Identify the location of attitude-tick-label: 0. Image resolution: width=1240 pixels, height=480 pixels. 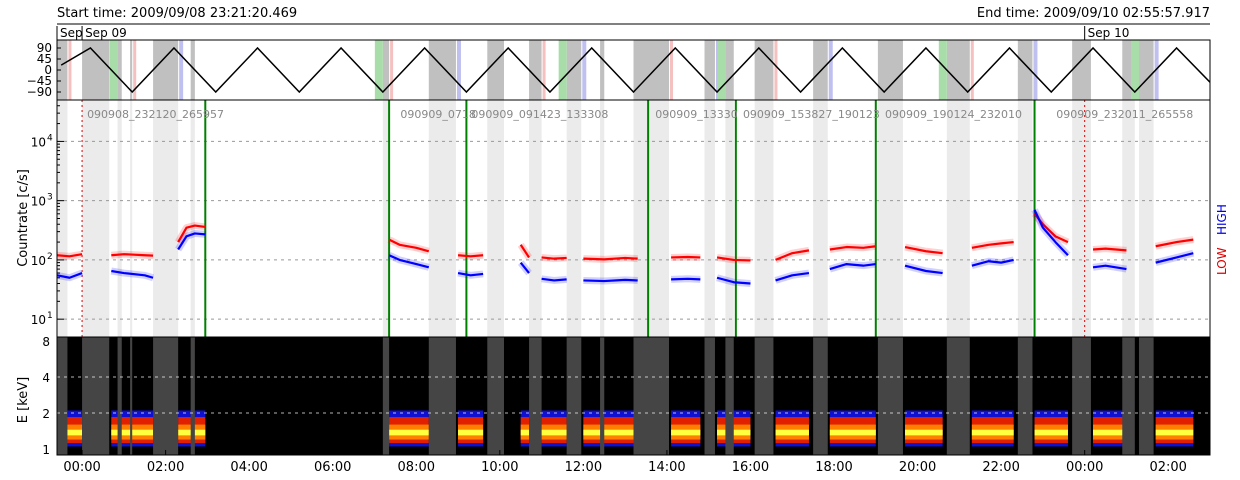
(48, 70).